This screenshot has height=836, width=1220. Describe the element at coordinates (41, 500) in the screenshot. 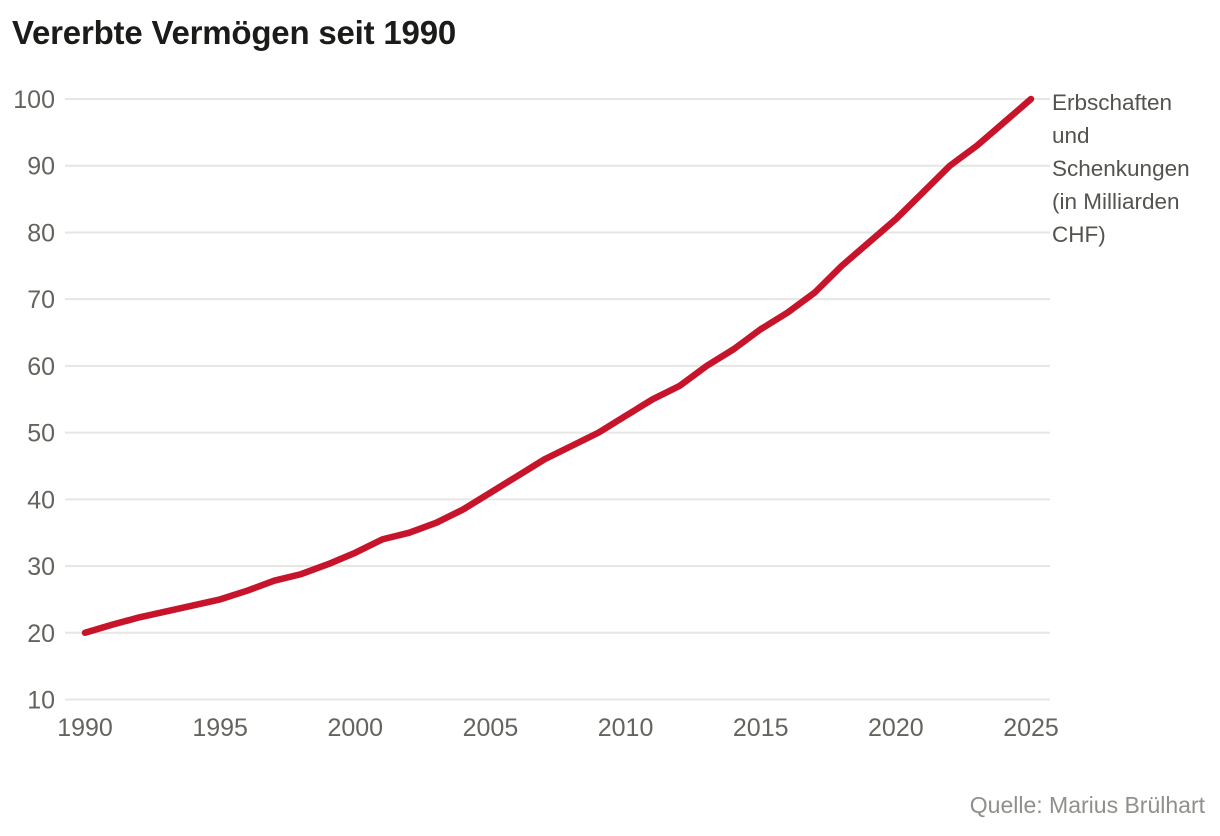

I see `y-tick-label: 40` at that location.